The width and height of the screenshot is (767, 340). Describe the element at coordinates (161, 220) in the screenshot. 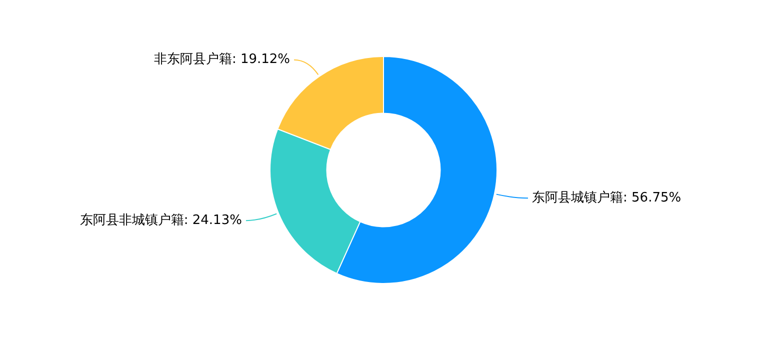

I see `slice-label: 东阿县非城镇户籍: 24.13%` at that location.